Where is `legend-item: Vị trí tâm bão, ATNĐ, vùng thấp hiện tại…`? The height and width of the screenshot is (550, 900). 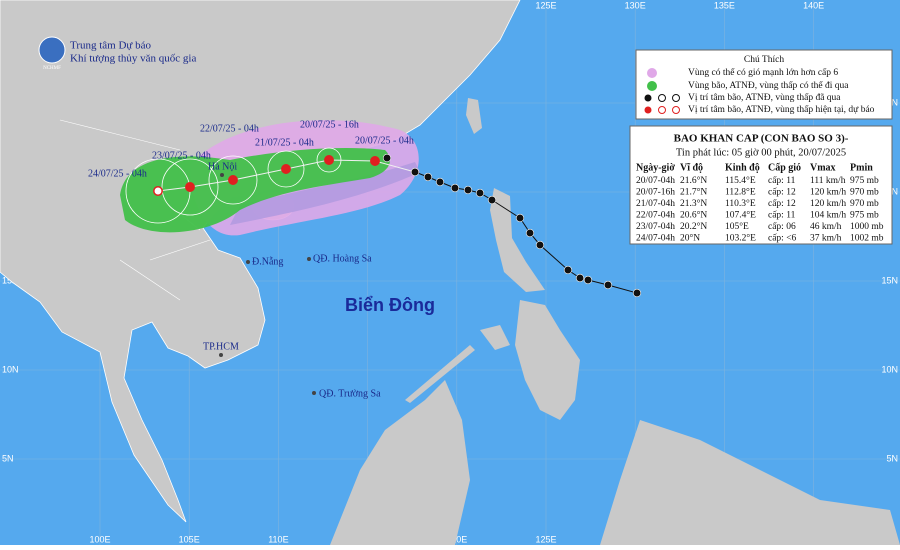
legend-item: Vị trí tâm bão, ATNĐ, vùng thấp hiện tại… is located at coordinates (781, 109).